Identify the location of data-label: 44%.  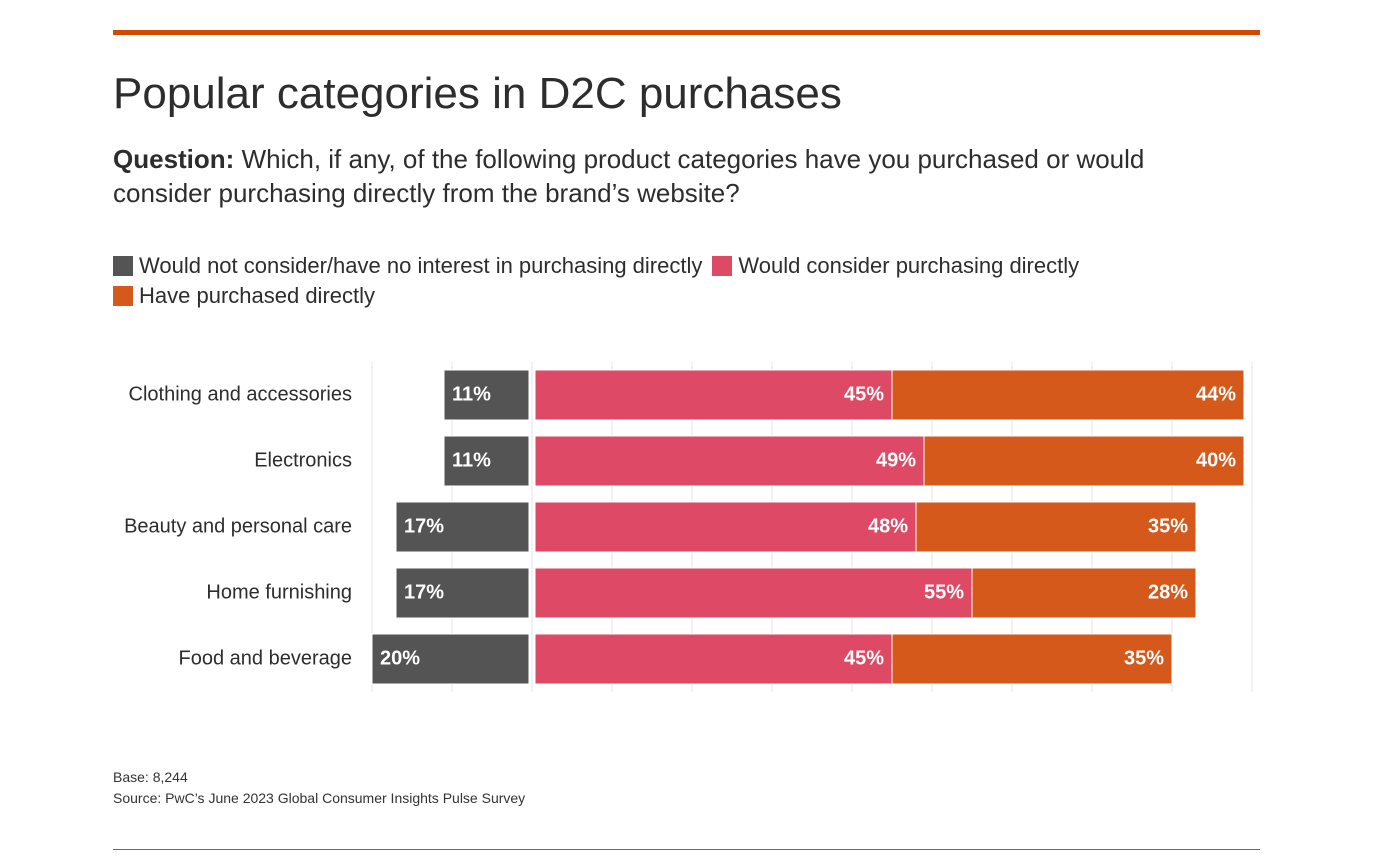
(1216, 394).